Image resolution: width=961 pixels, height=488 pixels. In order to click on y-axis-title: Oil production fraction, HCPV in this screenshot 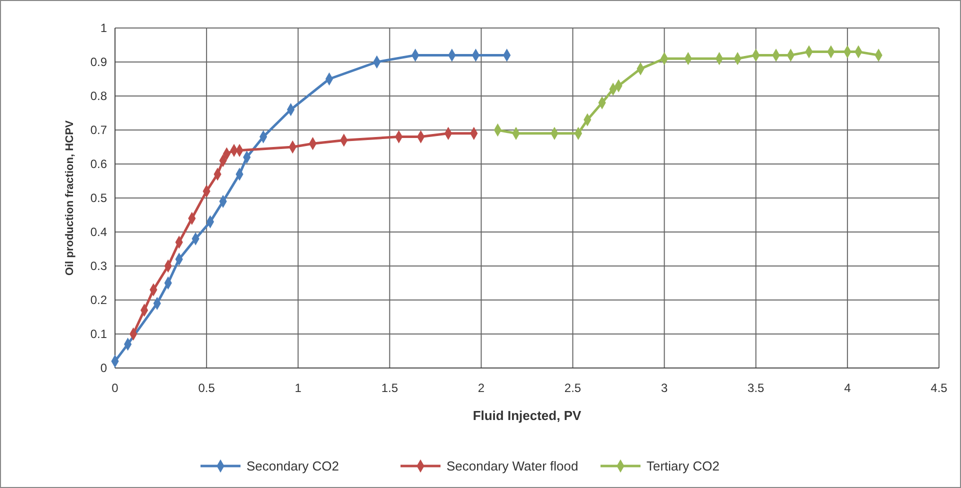, I will do `click(70, 198)`.